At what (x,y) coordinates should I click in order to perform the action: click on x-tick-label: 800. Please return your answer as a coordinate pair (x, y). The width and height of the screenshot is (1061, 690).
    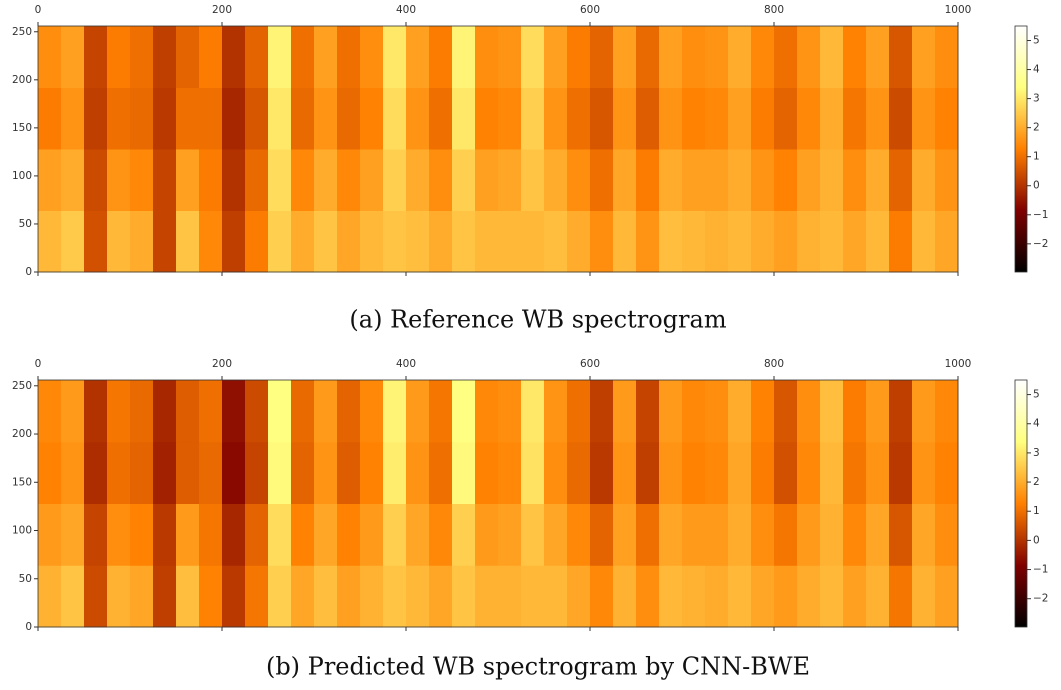
    Looking at the image, I should click on (774, 364).